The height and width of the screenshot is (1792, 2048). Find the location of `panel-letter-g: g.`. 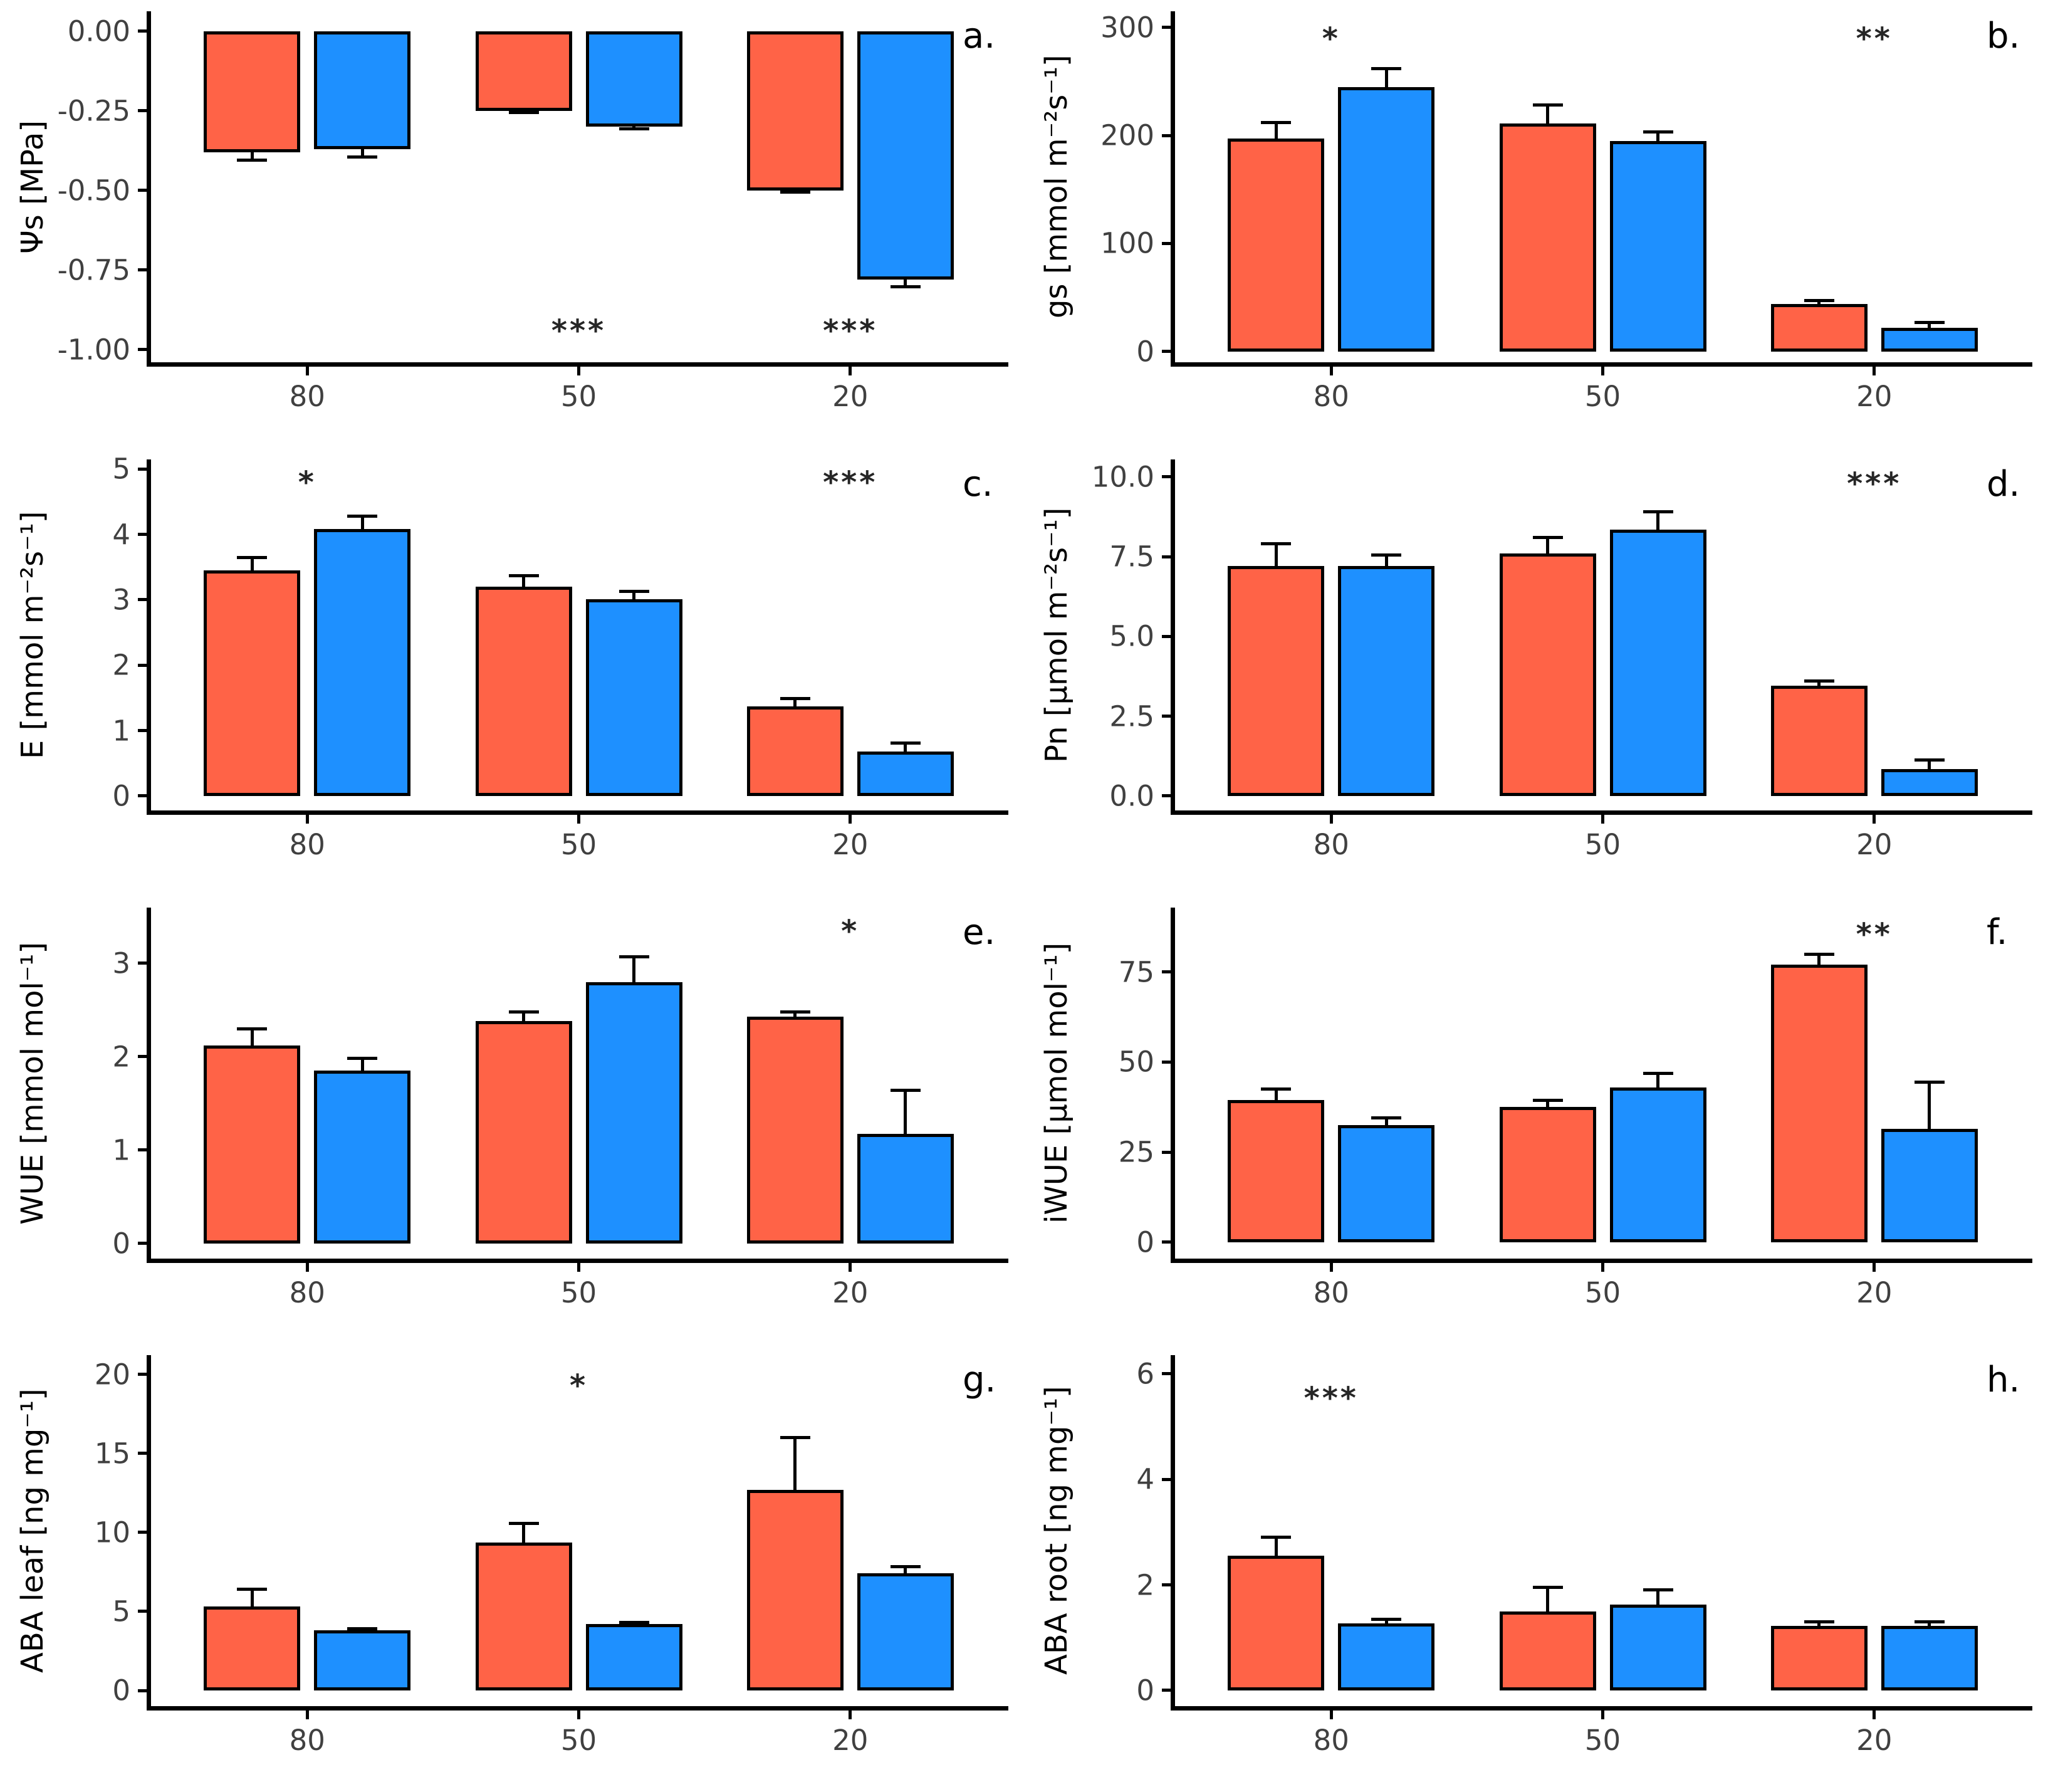

panel-letter-g: g. is located at coordinates (979, 1380).